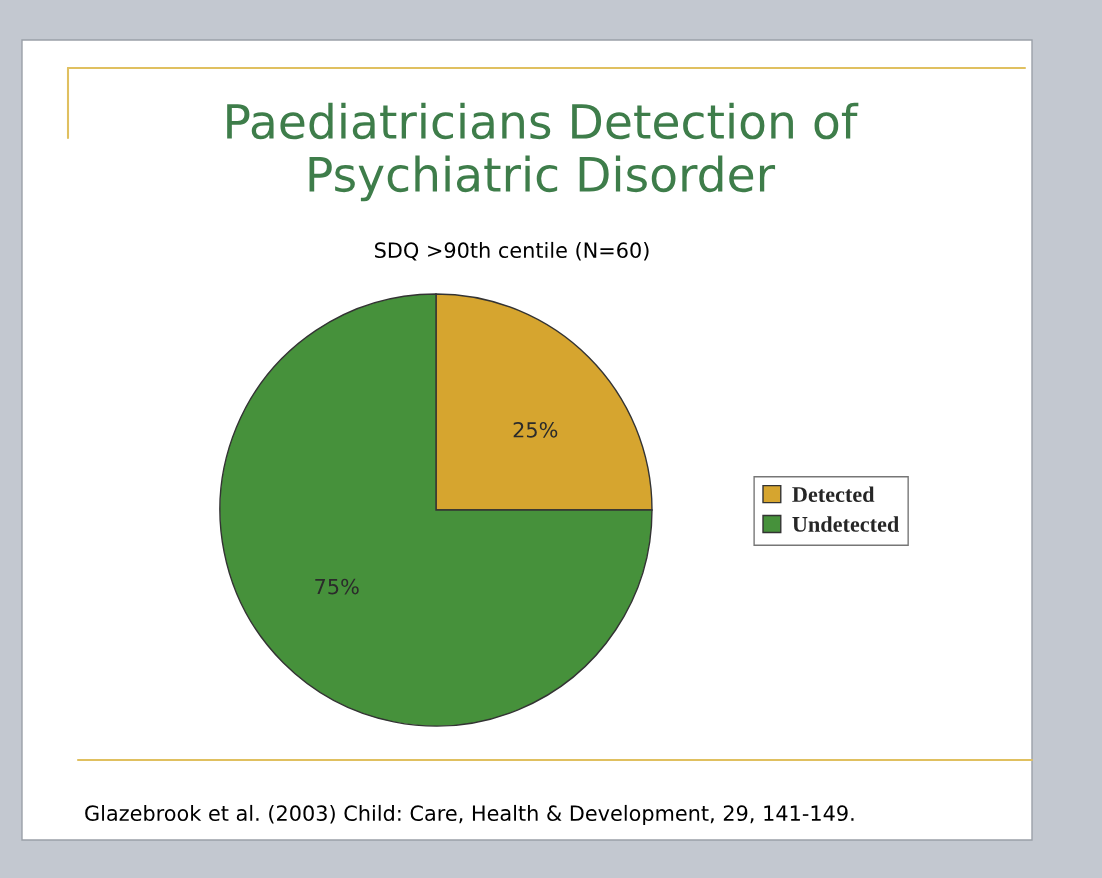  What do you see at coordinates (512, 251) in the screenshot?
I see `chart-subtitle: SDQ >90th centile (N=60)` at bounding box center [512, 251].